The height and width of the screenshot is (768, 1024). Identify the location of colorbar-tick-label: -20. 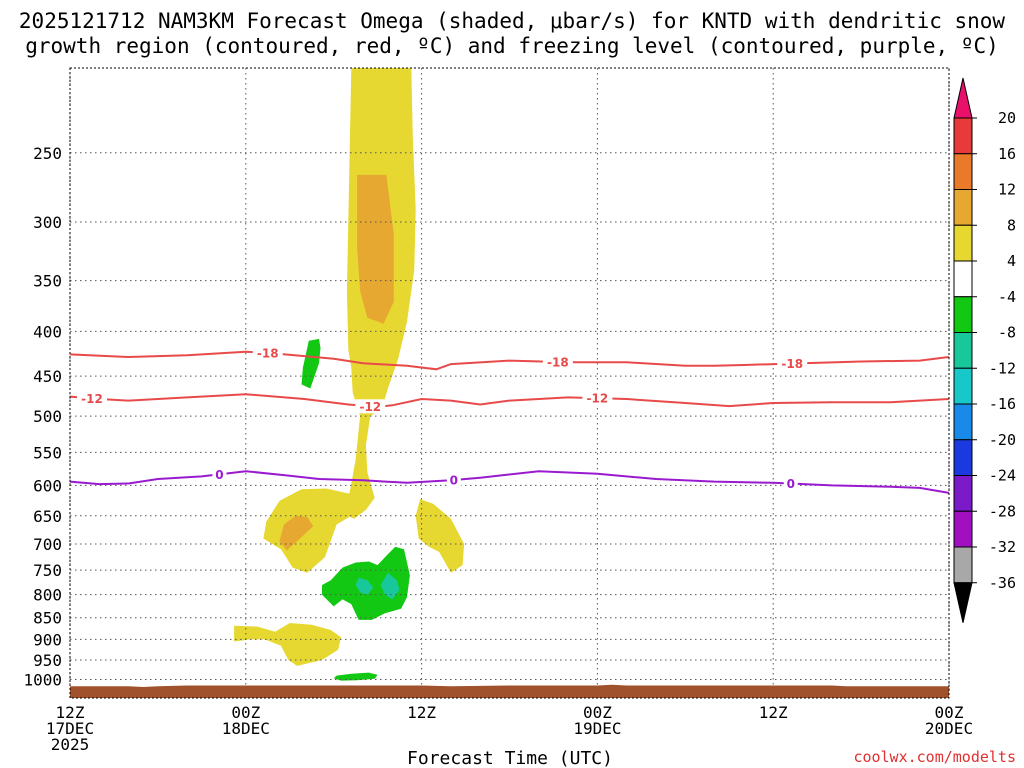
(1002, 440).